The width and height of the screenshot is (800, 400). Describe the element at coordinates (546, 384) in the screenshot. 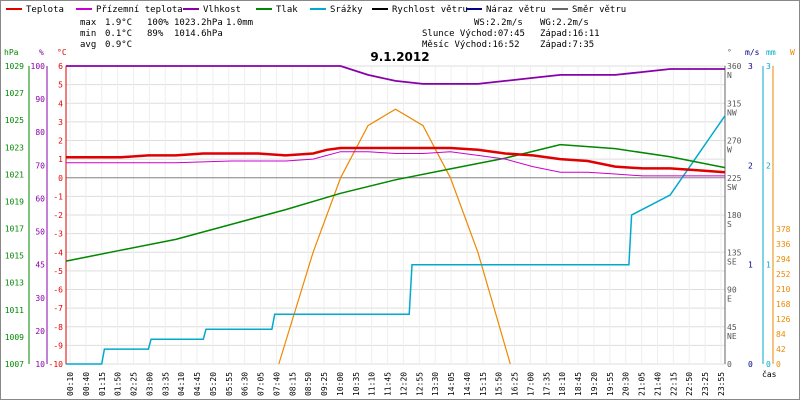

I see `x-tick-label: 17:35` at that location.